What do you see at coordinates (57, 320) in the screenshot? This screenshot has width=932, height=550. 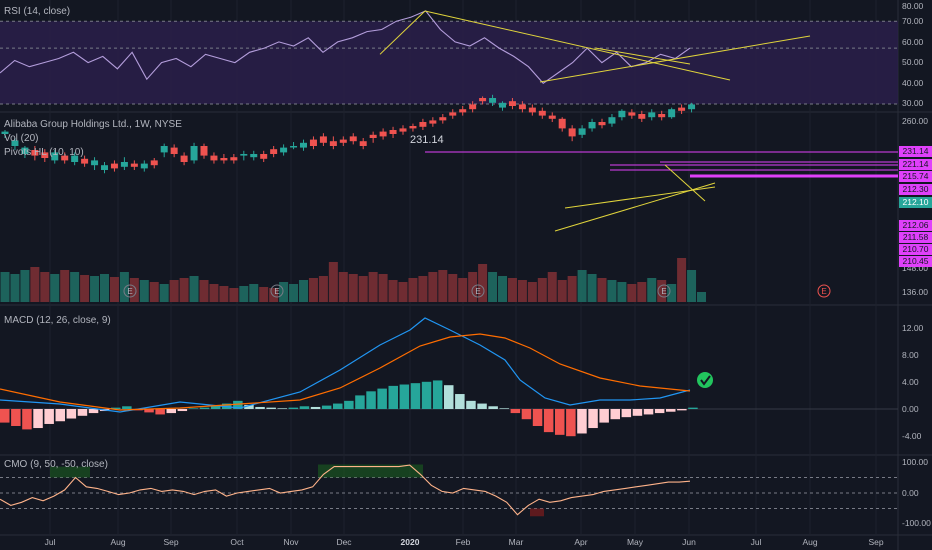 I see `macd-title: MACD (12, 26, close, 9)` at bounding box center [57, 320].